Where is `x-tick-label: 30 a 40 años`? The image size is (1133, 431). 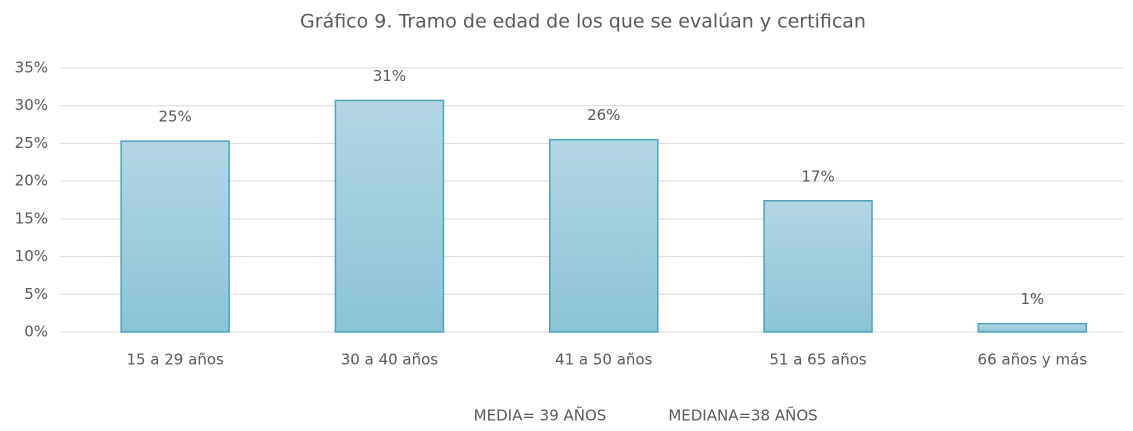
x-tick-label: 30 a 40 años is located at coordinates (390, 360).